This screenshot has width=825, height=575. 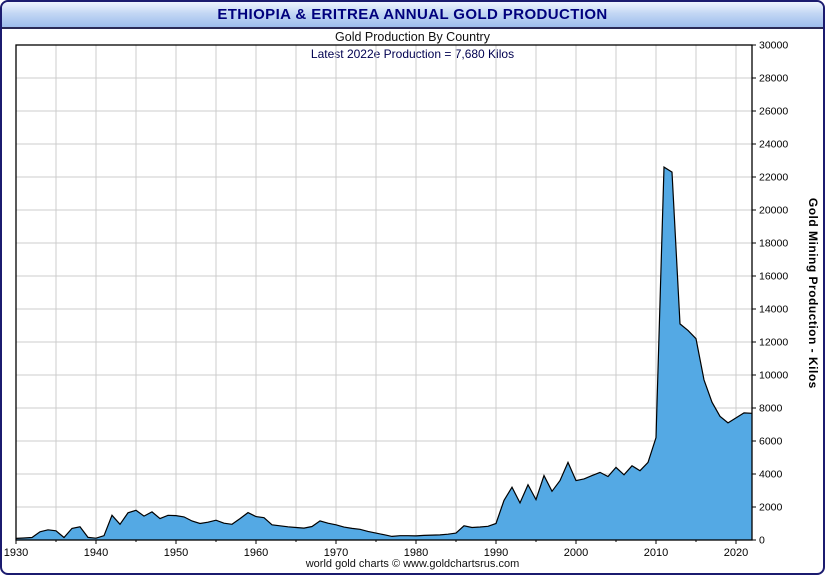 I want to click on svg-text: 4000, so click(x=771, y=475).